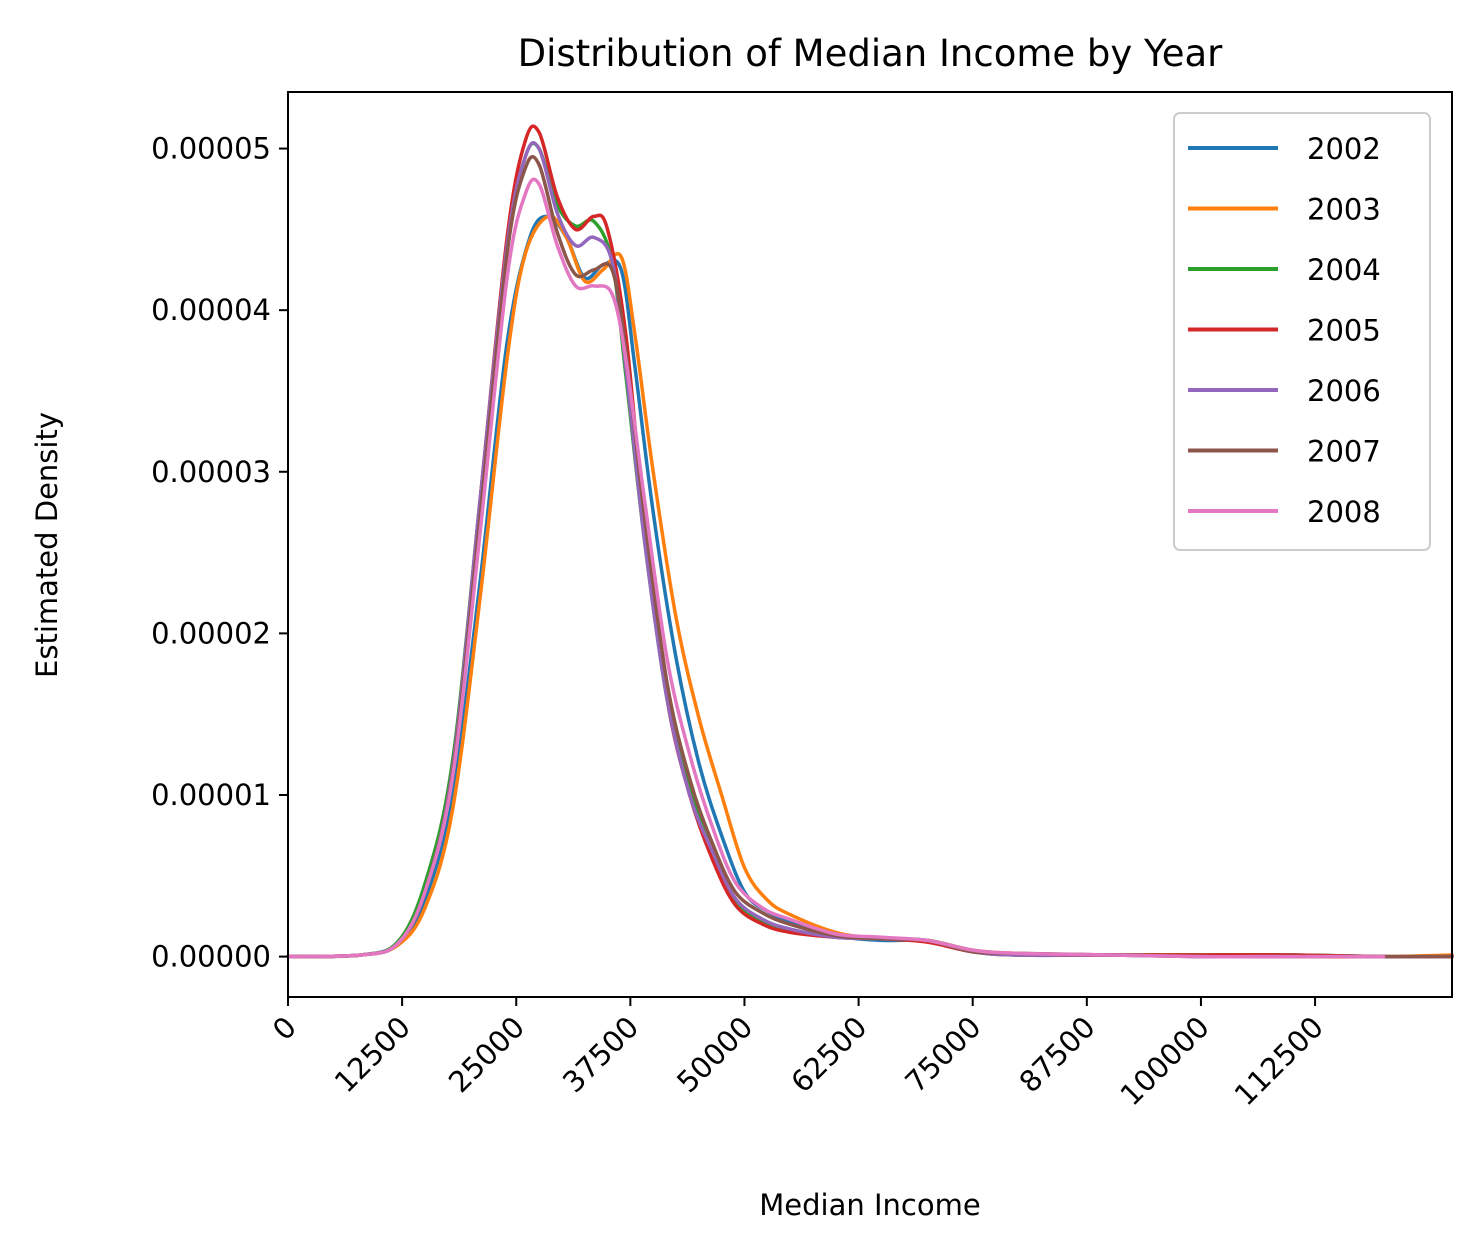 The height and width of the screenshot is (1255, 1484). I want to click on legend: 2002 2003 2004 2005 2006 2007 2008, so click(1302, 331).